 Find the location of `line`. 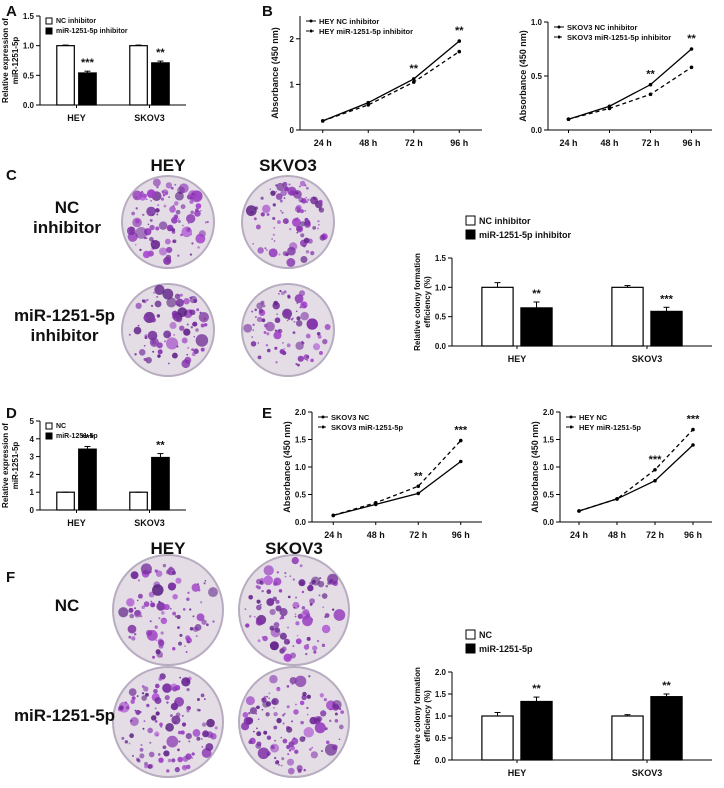

line is located at coordinates (391, 86).